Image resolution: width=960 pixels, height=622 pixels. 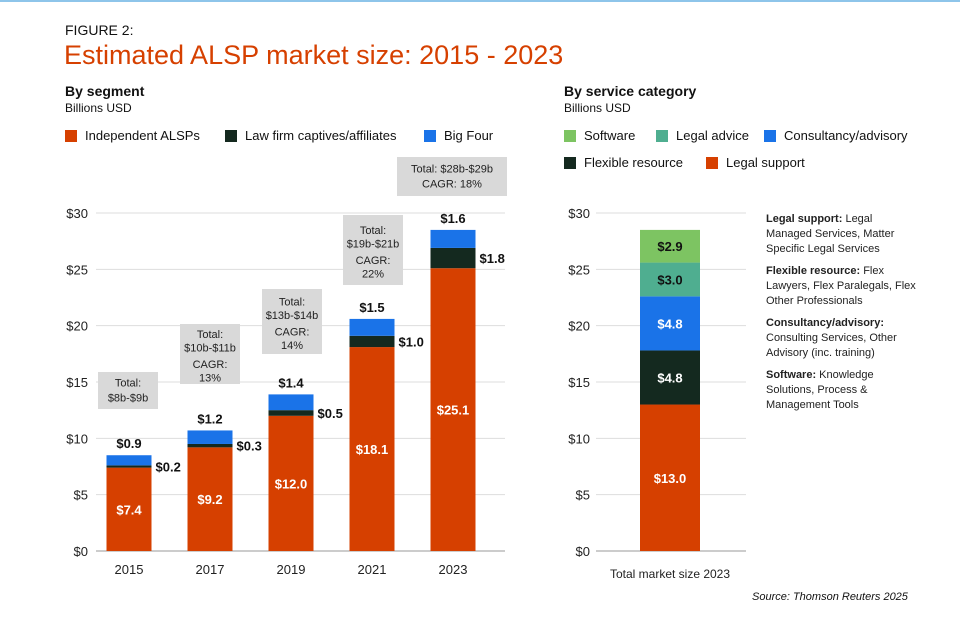 I want to click on legend-legal-advice: Legal advice, so click(x=702, y=135).